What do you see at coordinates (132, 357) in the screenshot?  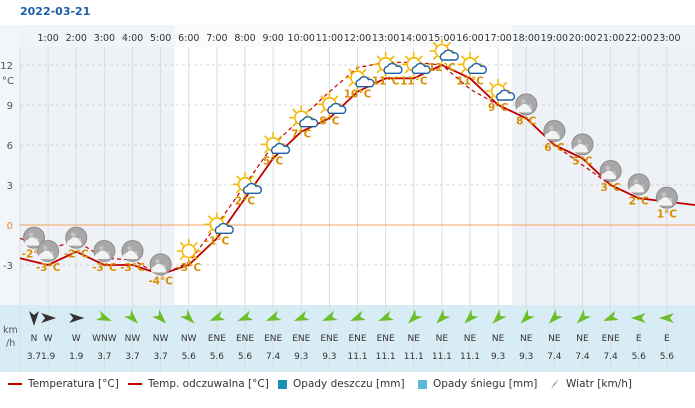 I see `wind-speed: 3.7` at bounding box center [132, 357].